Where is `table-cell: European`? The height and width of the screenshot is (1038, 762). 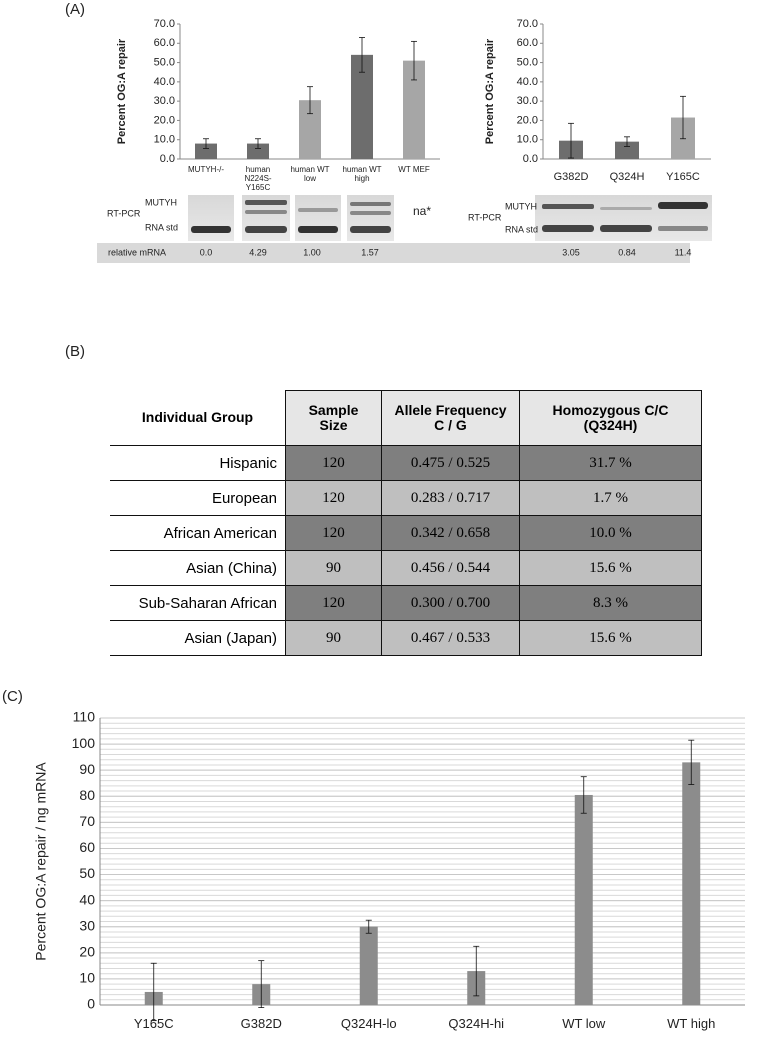 table-cell: European is located at coordinates (198, 498).